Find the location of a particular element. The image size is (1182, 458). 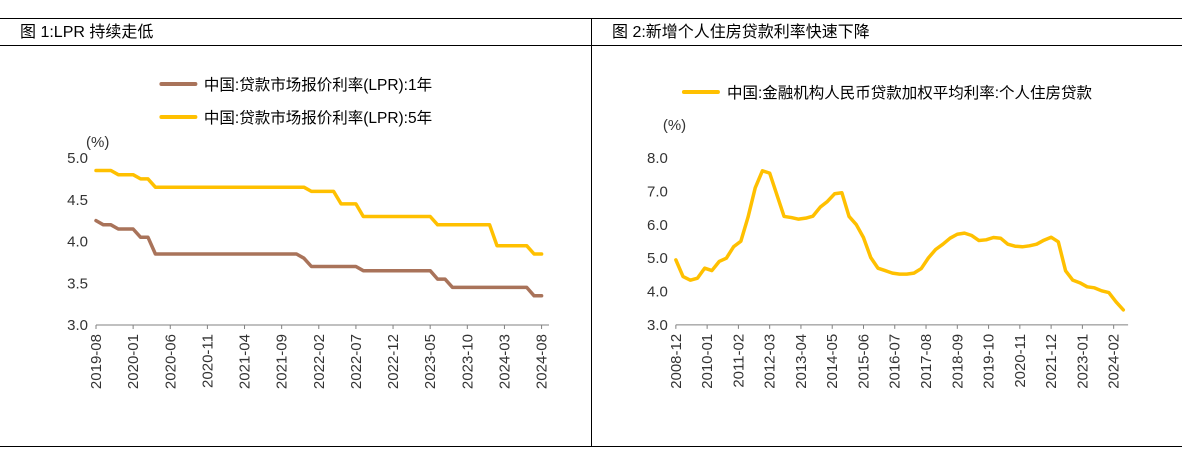

figure-1-legend: 中国:贷款市场报价利率(LPR):1年 中国:贷款市场报价利率(LPR):5年 is located at coordinates (295, 100).